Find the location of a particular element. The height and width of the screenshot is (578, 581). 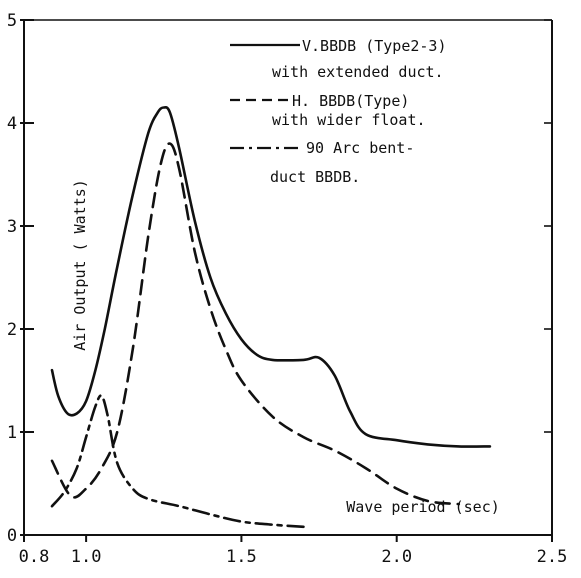

y-tick-label: 5 is located at coordinates (12, 21).